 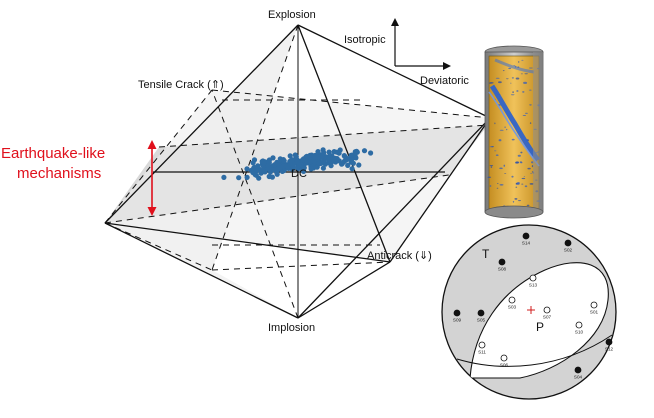 I want to click on isotropic-label: Isotropic, so click(x=365, y=40).